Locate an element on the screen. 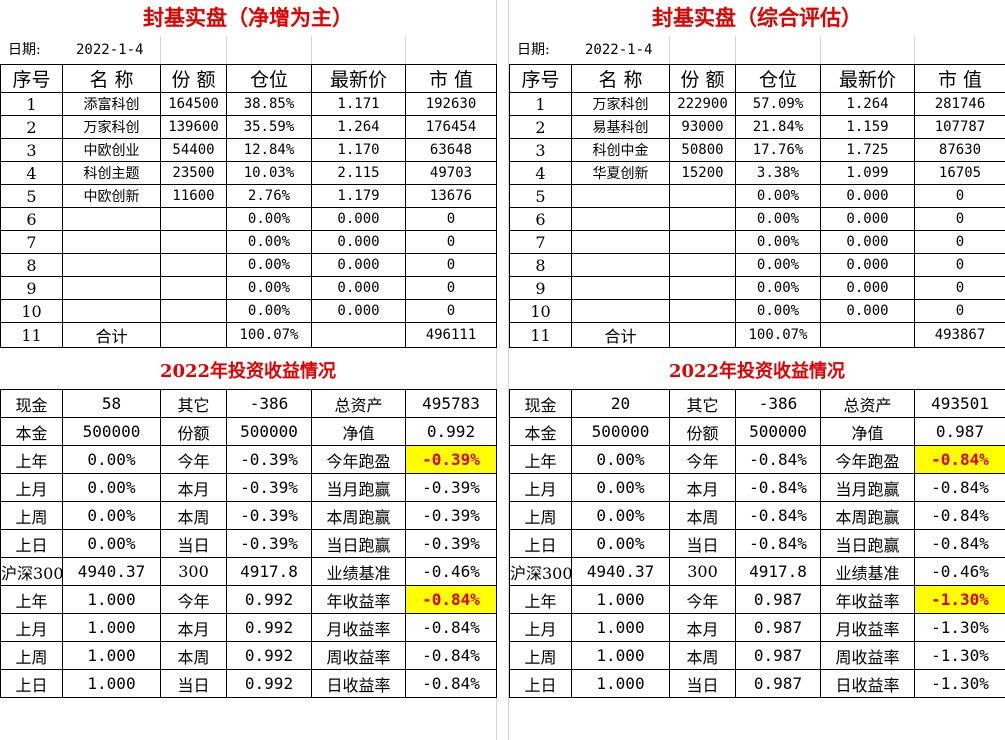  stat-label: 本金 is located at coordinates (540, 431).